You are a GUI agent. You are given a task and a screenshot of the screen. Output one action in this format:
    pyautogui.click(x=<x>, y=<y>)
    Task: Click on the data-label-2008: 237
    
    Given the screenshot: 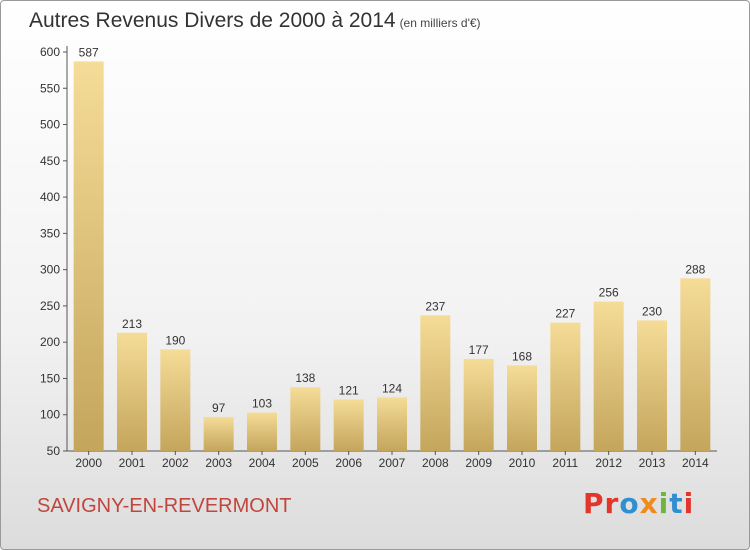 What is the action you would take?
    pyautogui.click(x=435, y=306)
    